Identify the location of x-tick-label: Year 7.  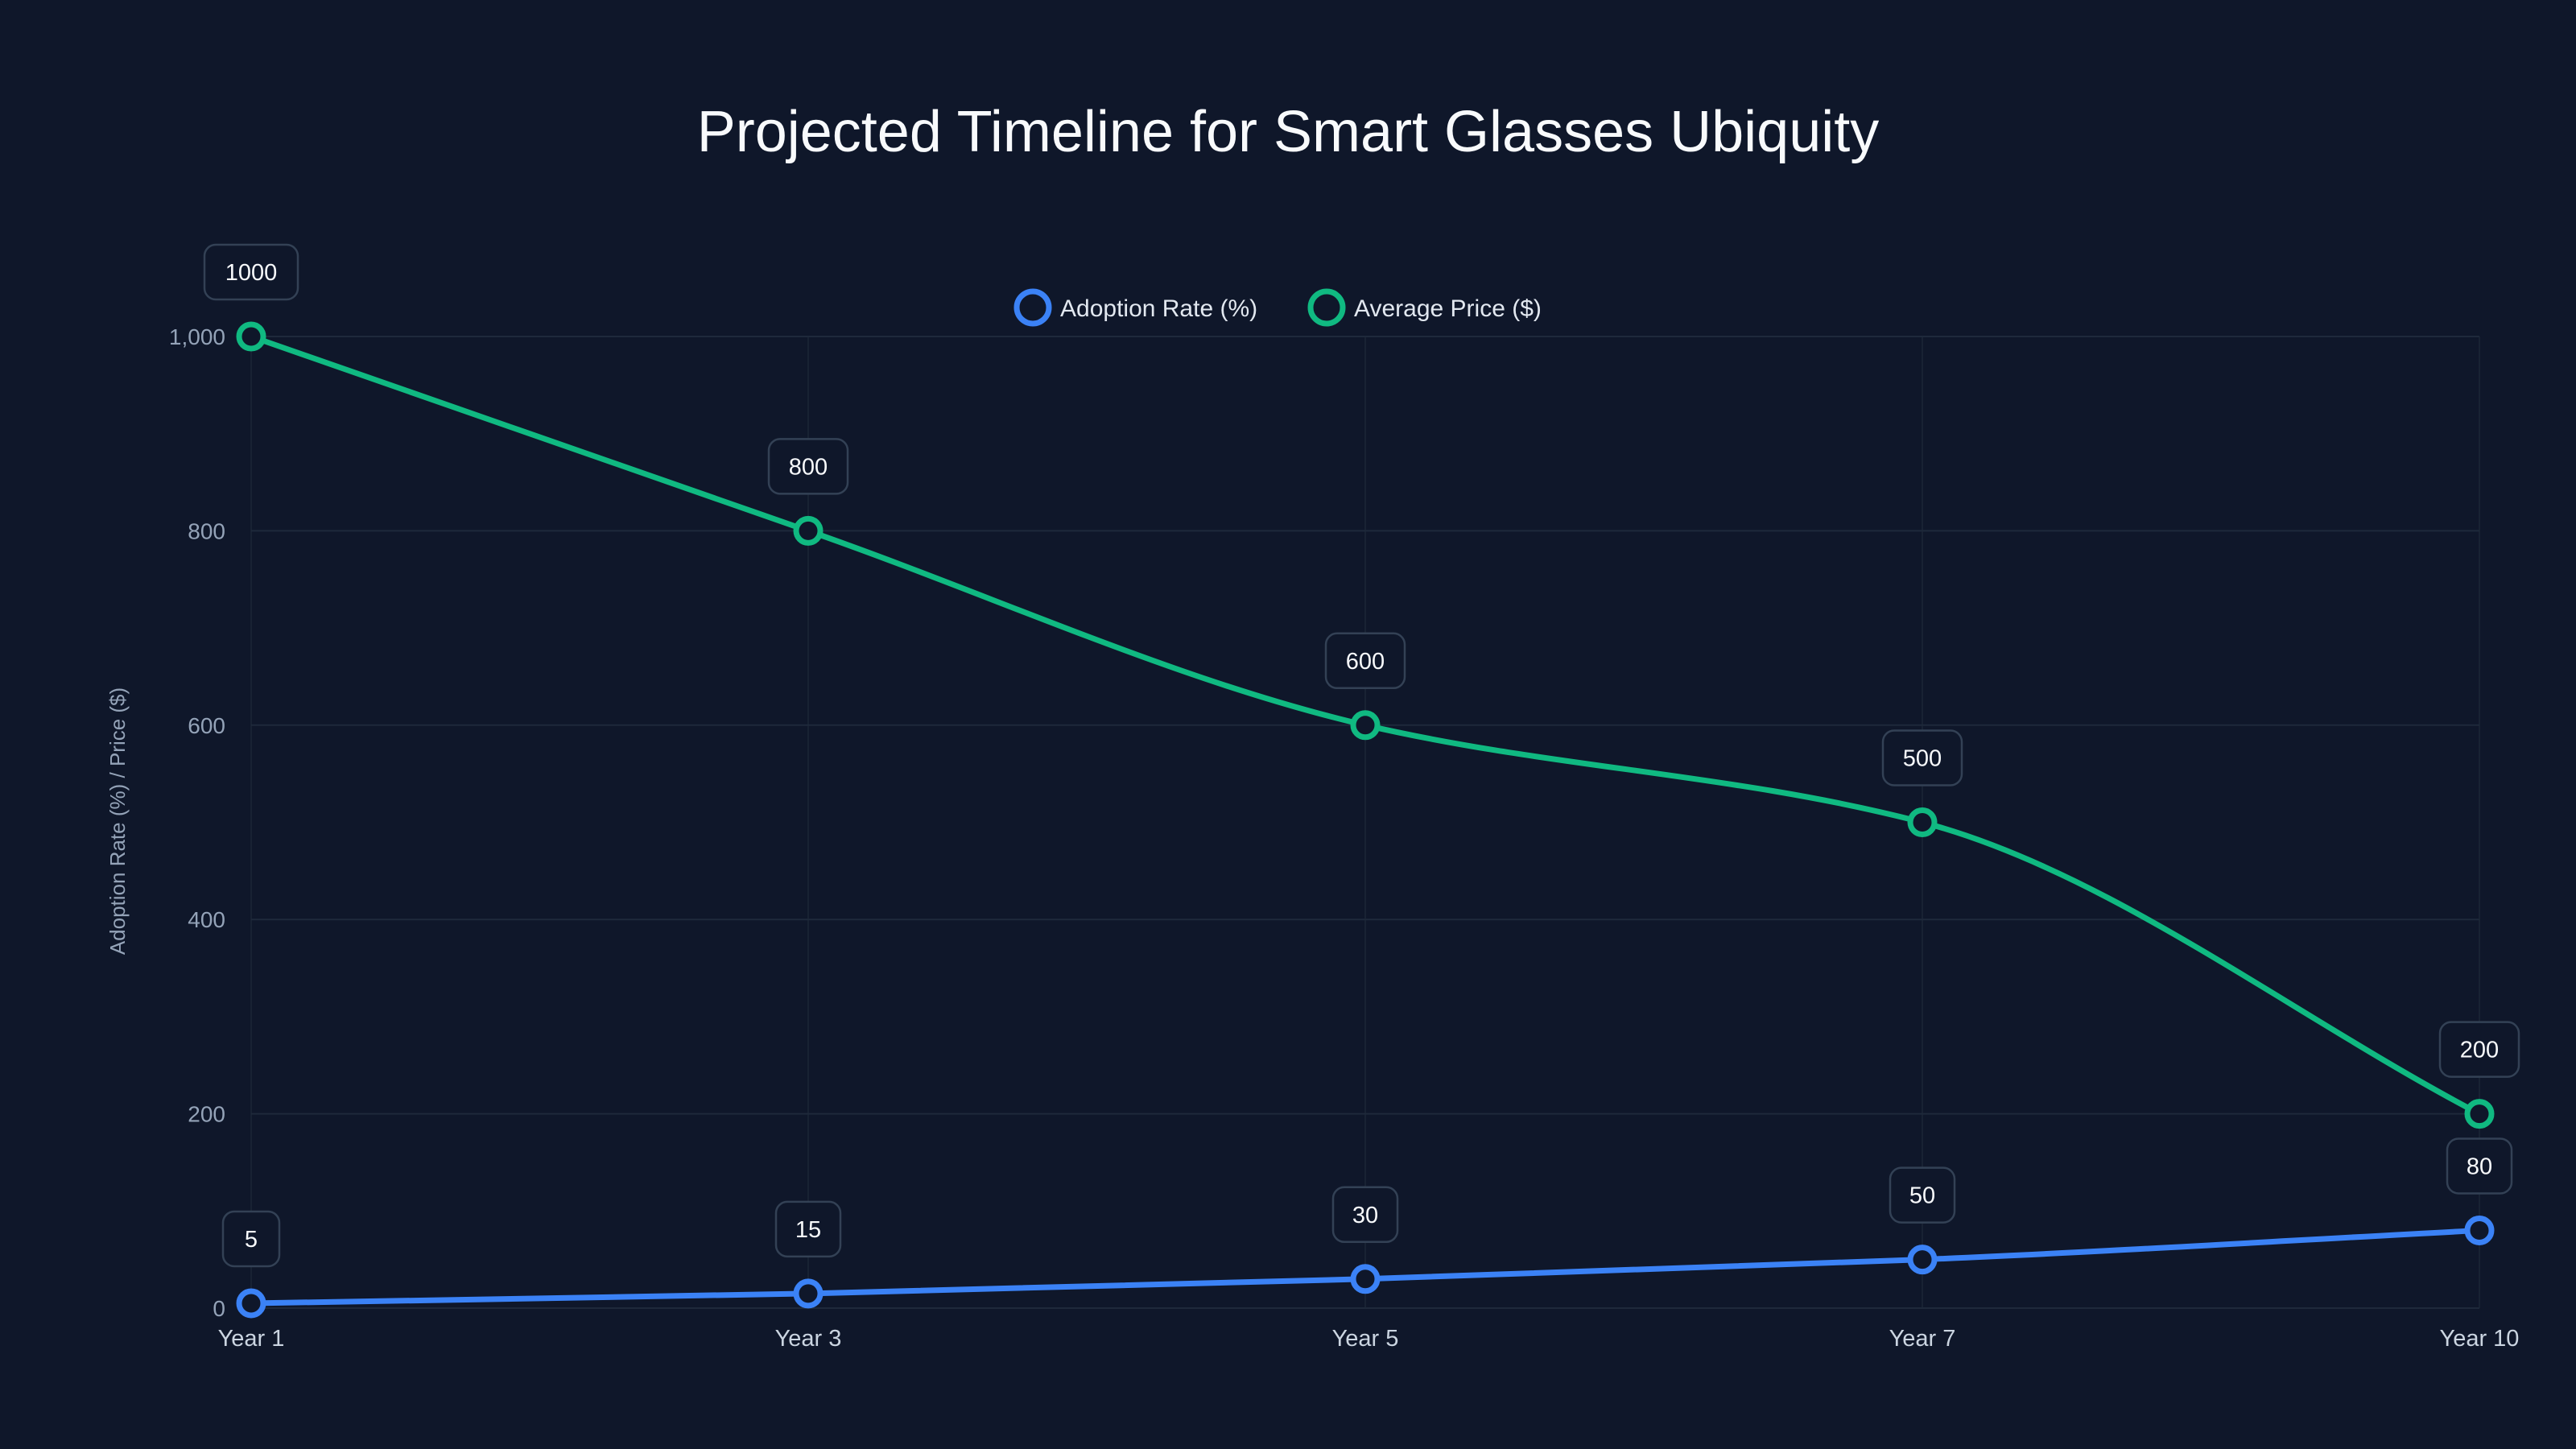
(1922, 1339).